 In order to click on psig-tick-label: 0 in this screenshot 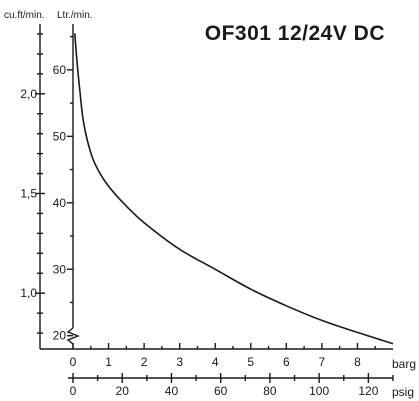, I will do `click(73, 391)`.